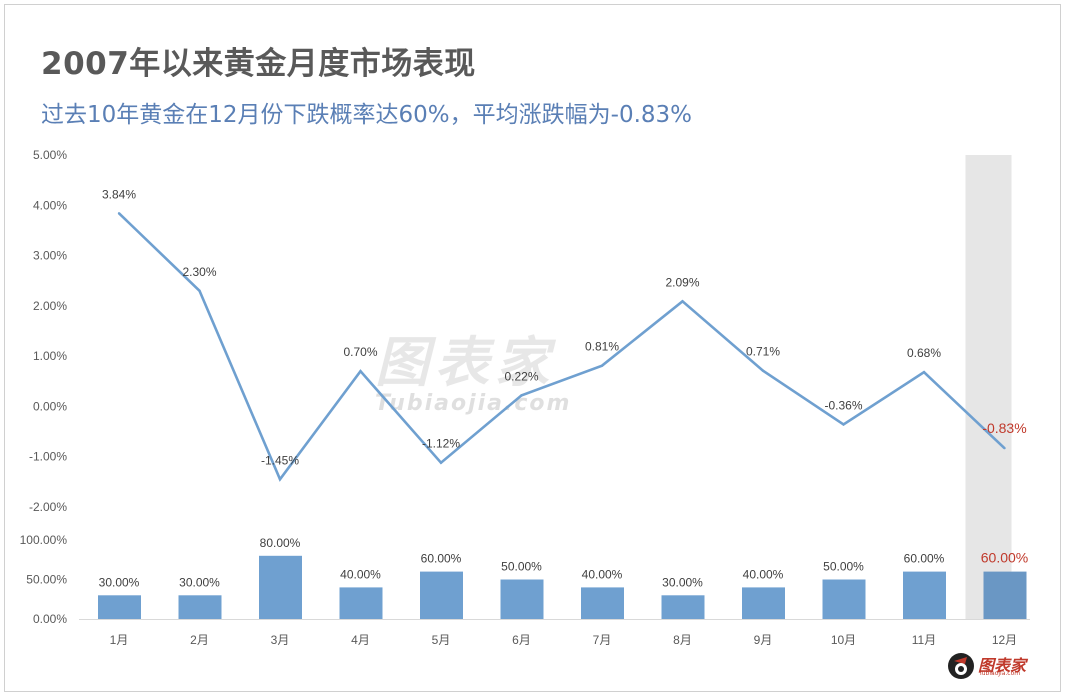  What do you see at coordinates (280, 640) in the screenshot?
I see `x-tick-label: 3月` at bounding box center [280, 640].